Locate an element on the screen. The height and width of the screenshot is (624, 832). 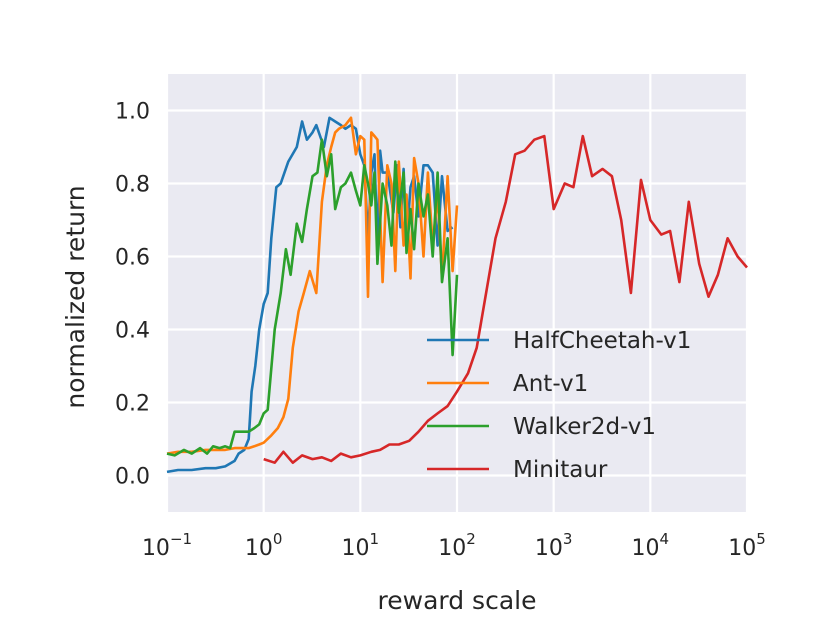
x-tick-label: 10⁻¹ is located at coordinates (167, 545).